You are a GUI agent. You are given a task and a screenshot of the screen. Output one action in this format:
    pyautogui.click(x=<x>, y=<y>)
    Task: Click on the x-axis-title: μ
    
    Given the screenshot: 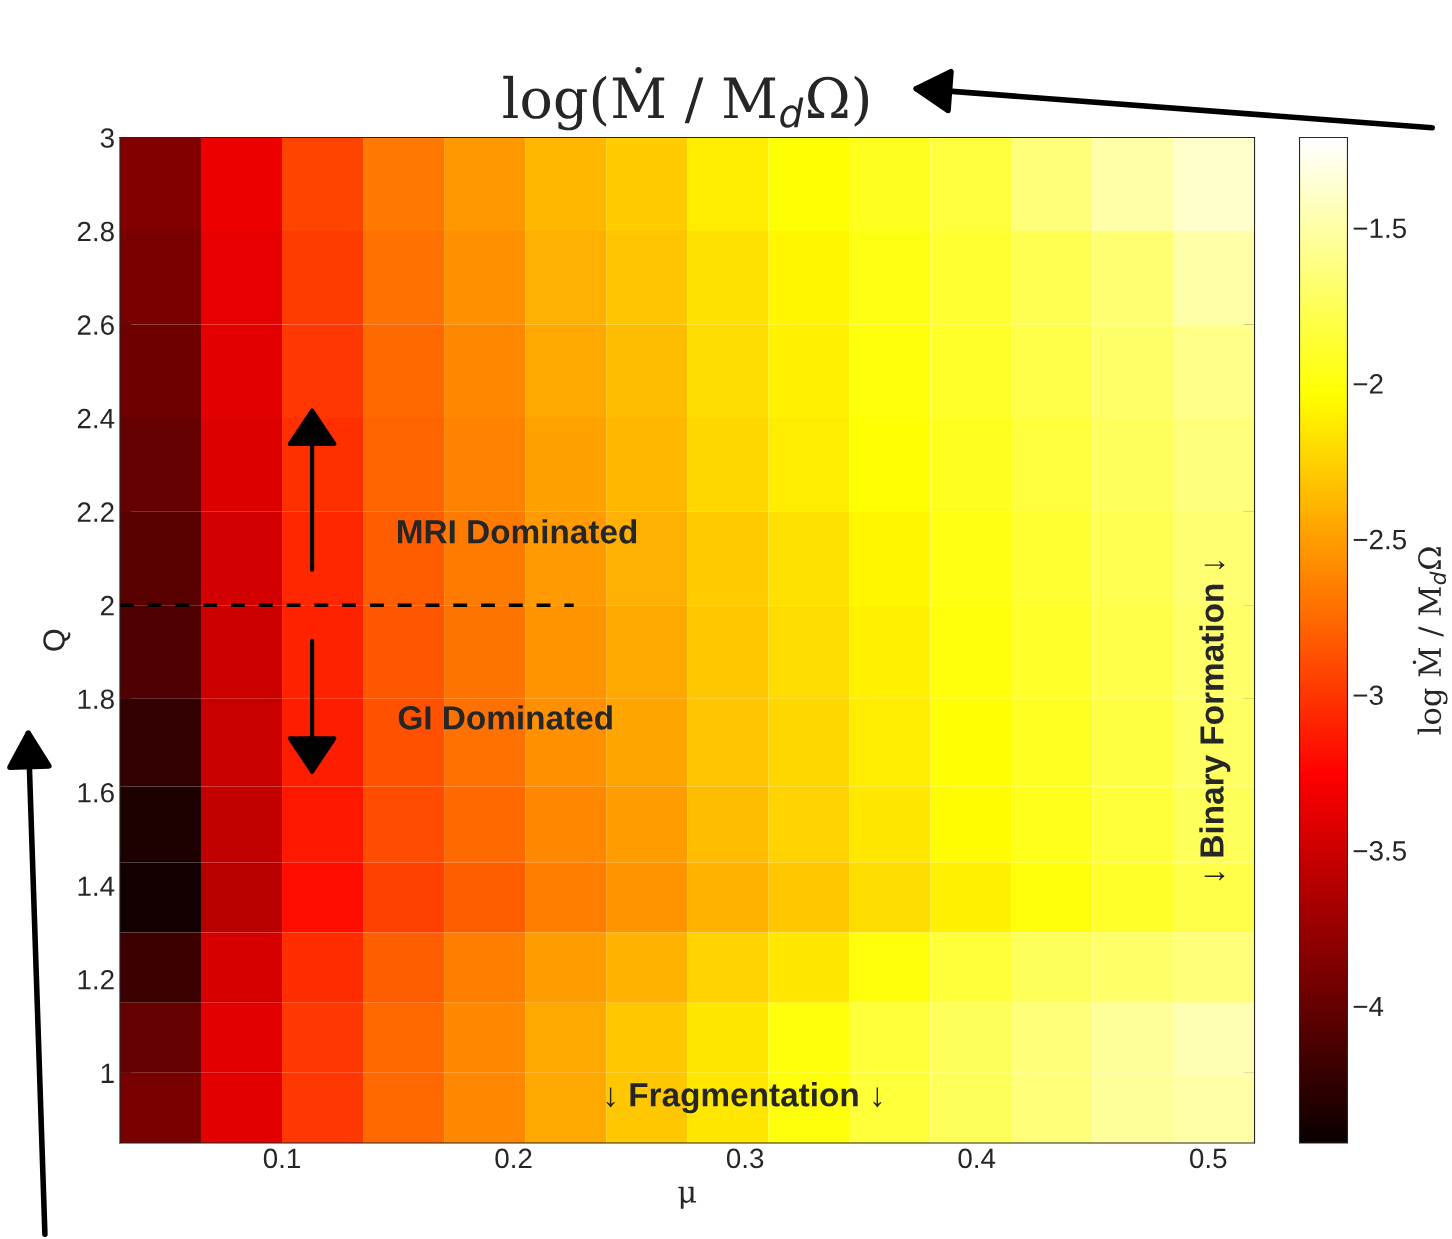 What is the action you would take?
    pyautogui.click(x=687, y=1197)
    